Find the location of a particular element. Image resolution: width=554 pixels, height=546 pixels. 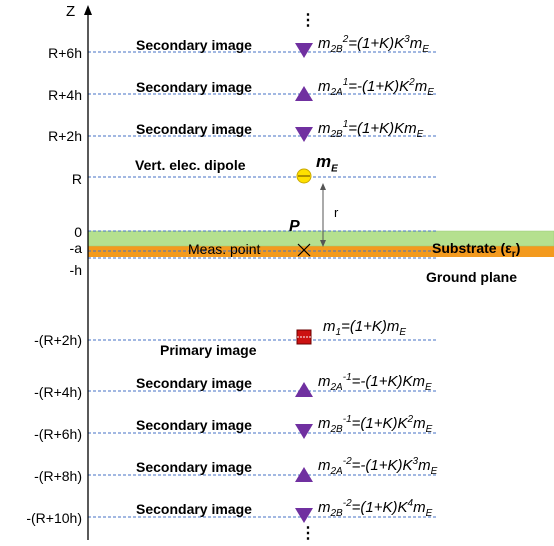

formula-m2a1: m2A1=-(1+K)K2mE is located at coordinates (376, 87).